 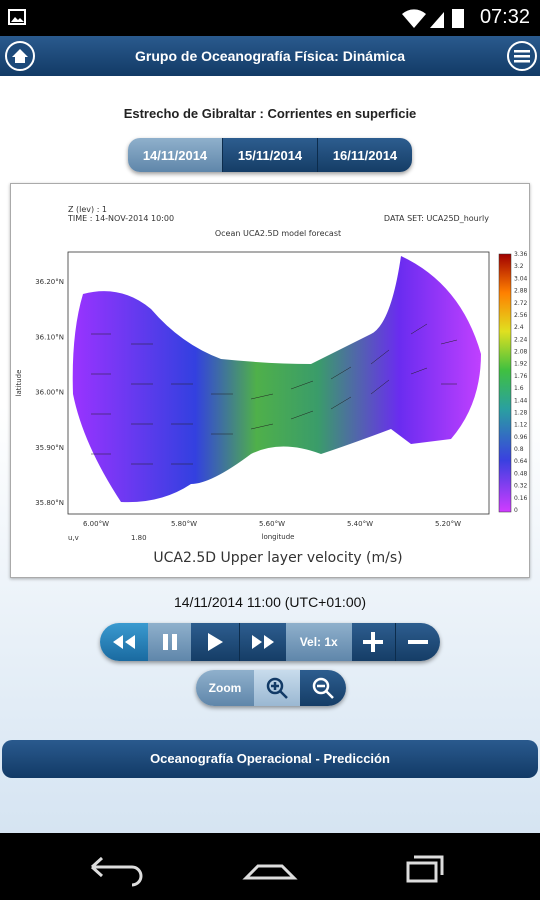 What do you see at coordinates (49, 503) in the screenshot?
I see `plot-text: 35.80°N` at bounding box center [49, 503].